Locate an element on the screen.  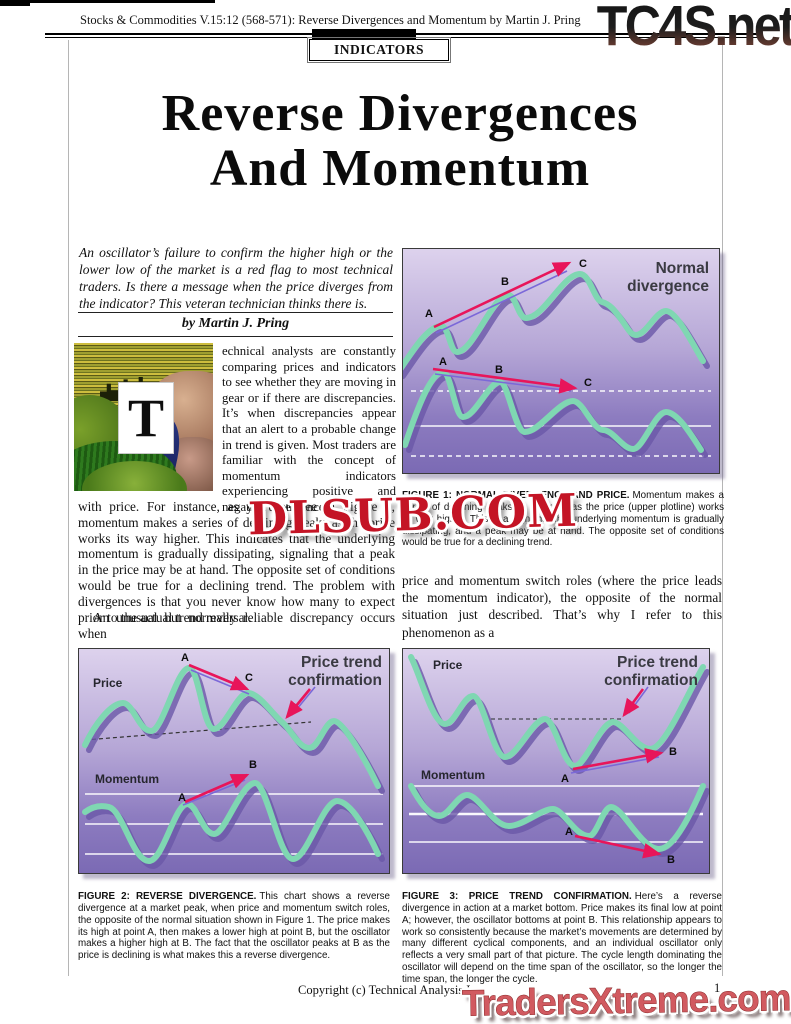
normal-divergence-label: Normal is located at coordinates (682, 268).